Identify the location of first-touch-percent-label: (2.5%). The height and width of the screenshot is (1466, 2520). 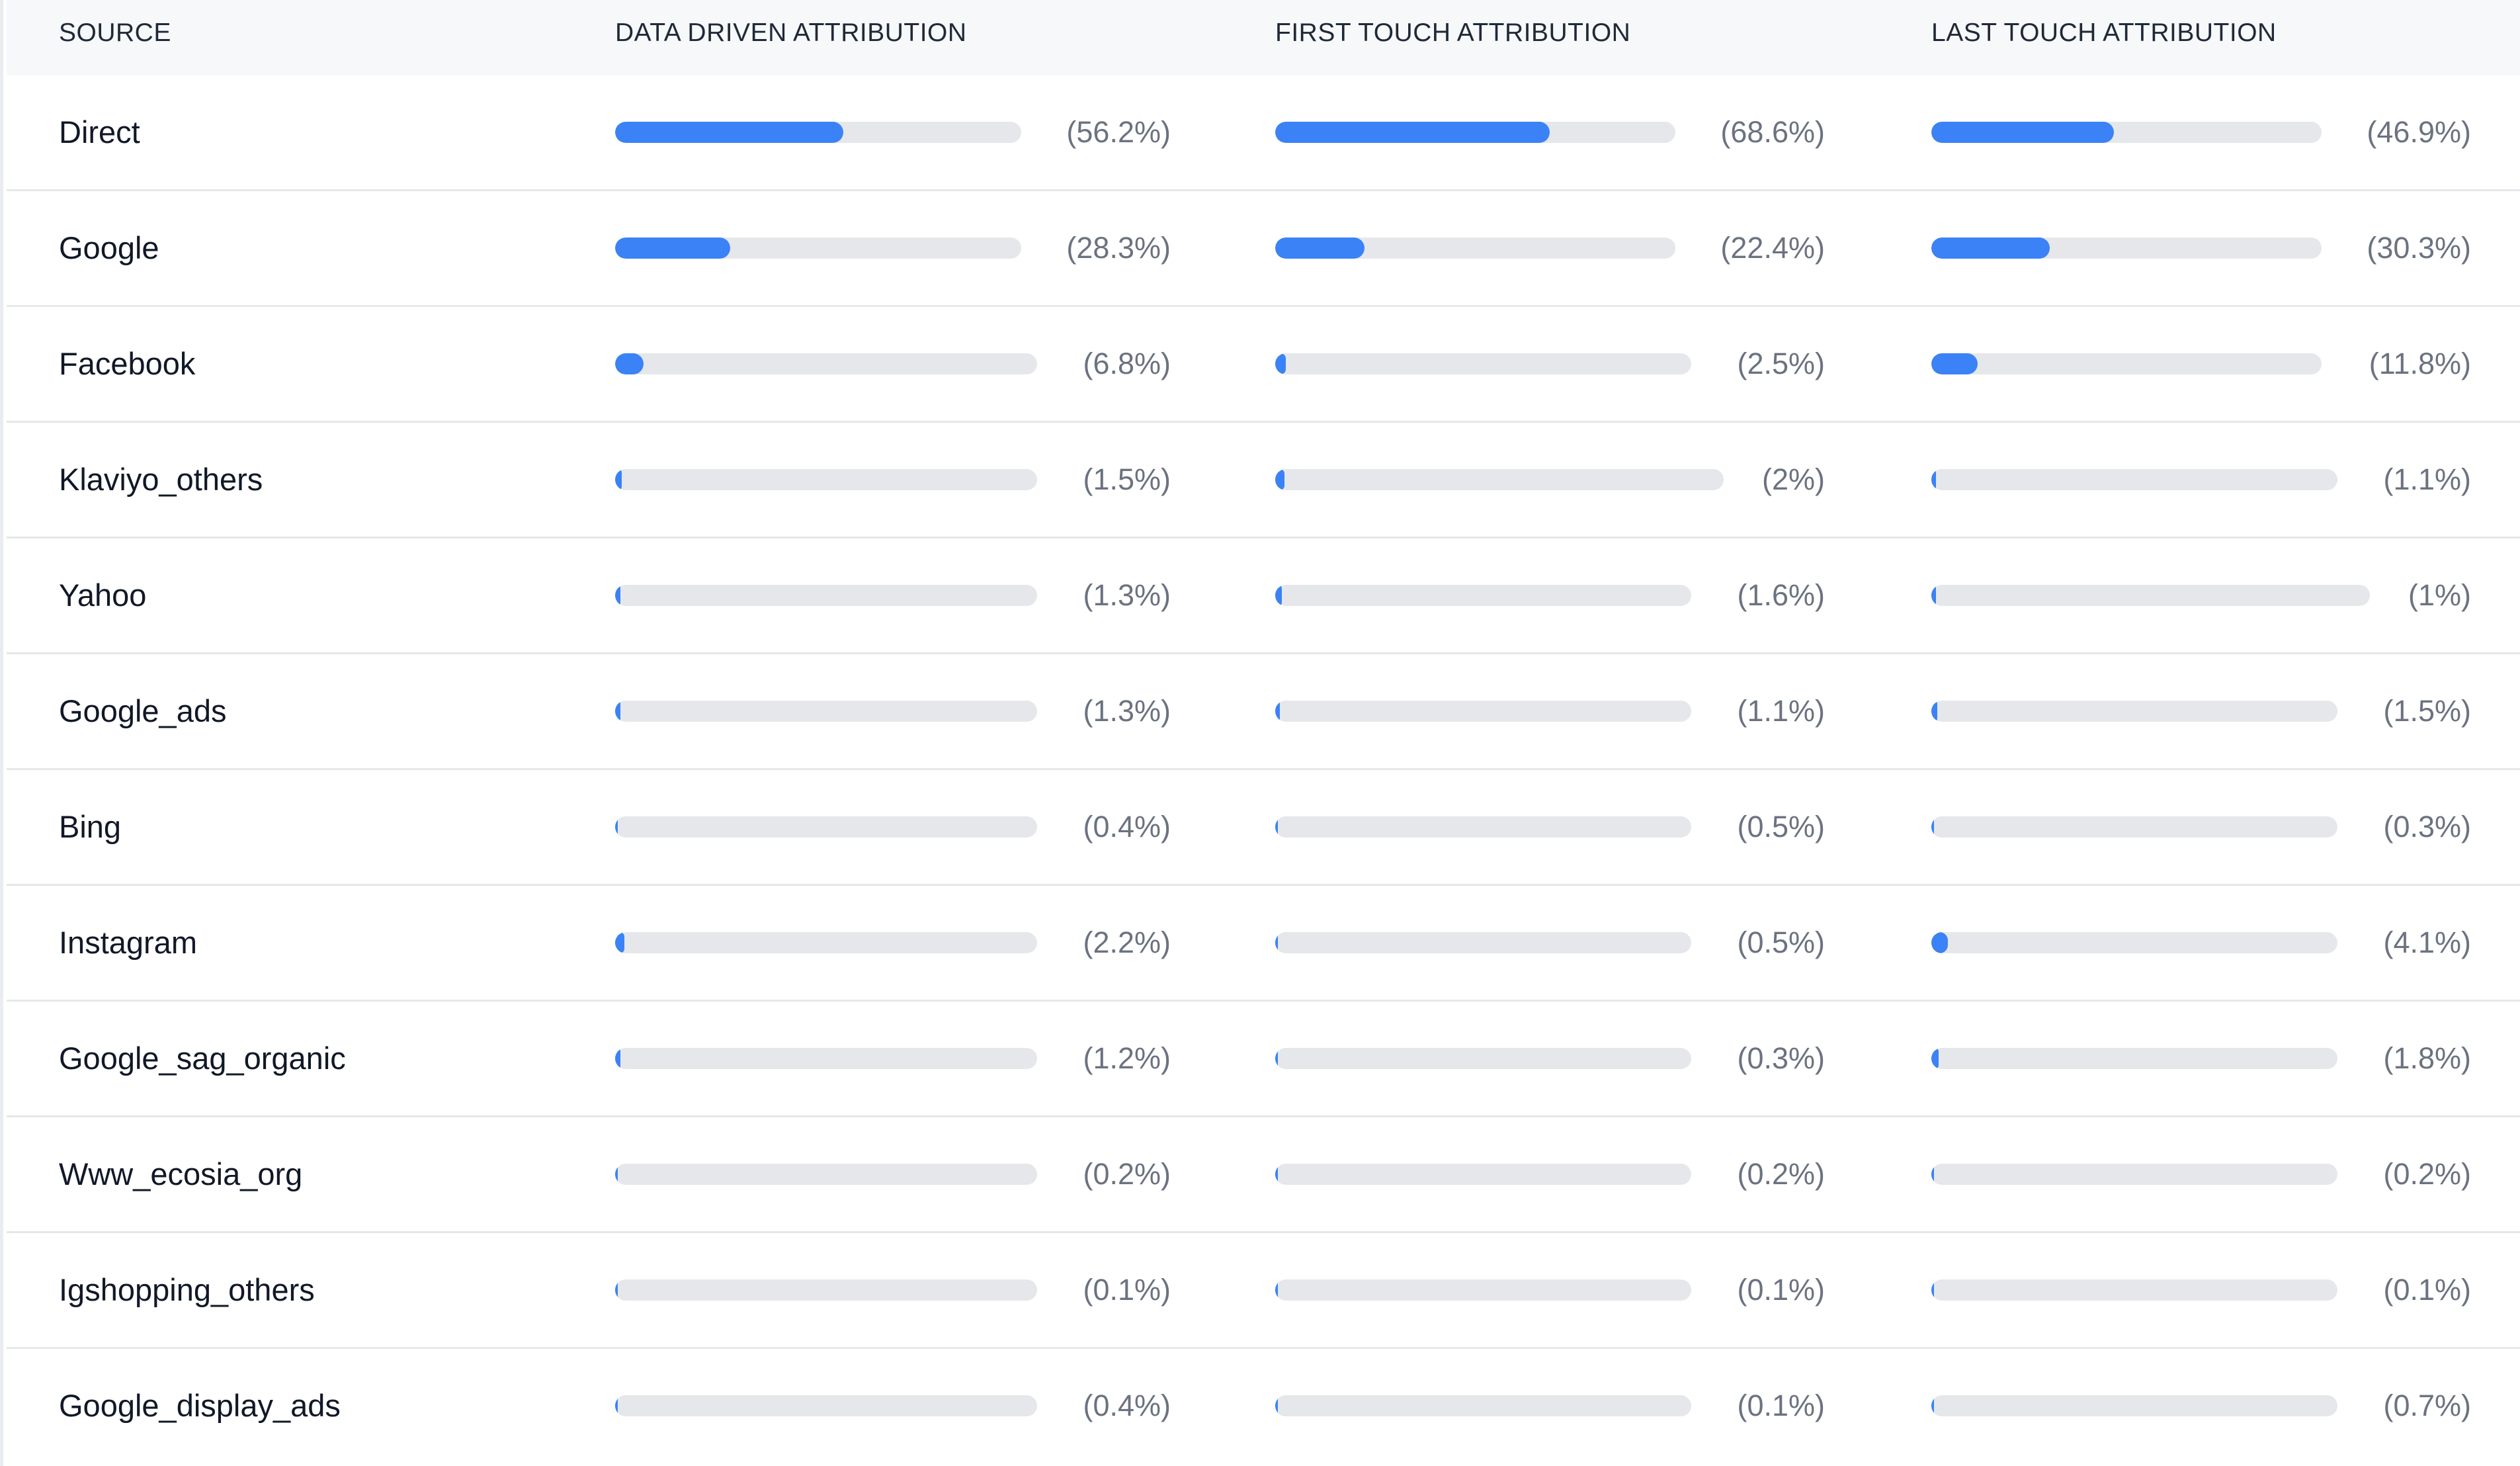
(1781, 363).